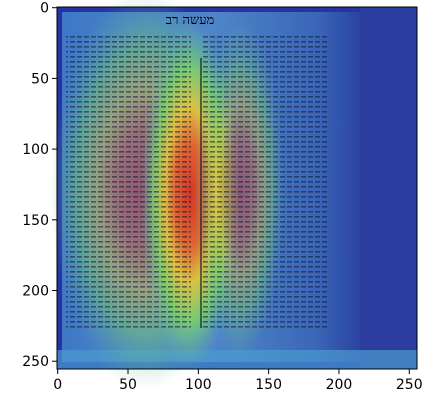 Image resolution: width=433 pixels, height=400 pixels. I want to click on y-tick-label: 200, so click(35, 292).